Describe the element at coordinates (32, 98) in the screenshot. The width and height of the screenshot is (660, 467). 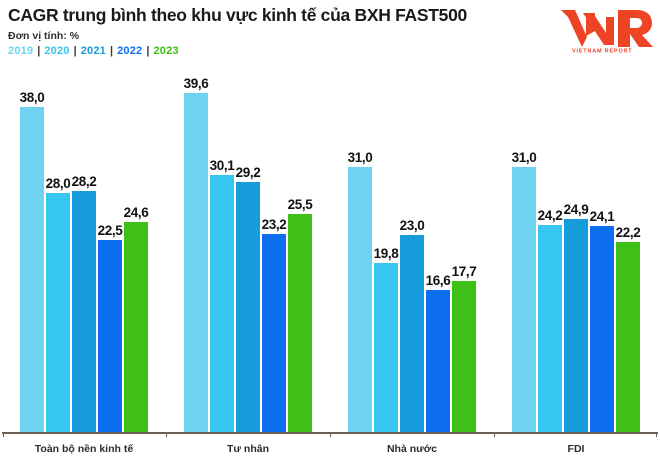
I see `bar-value-label: 38,0` at that location.